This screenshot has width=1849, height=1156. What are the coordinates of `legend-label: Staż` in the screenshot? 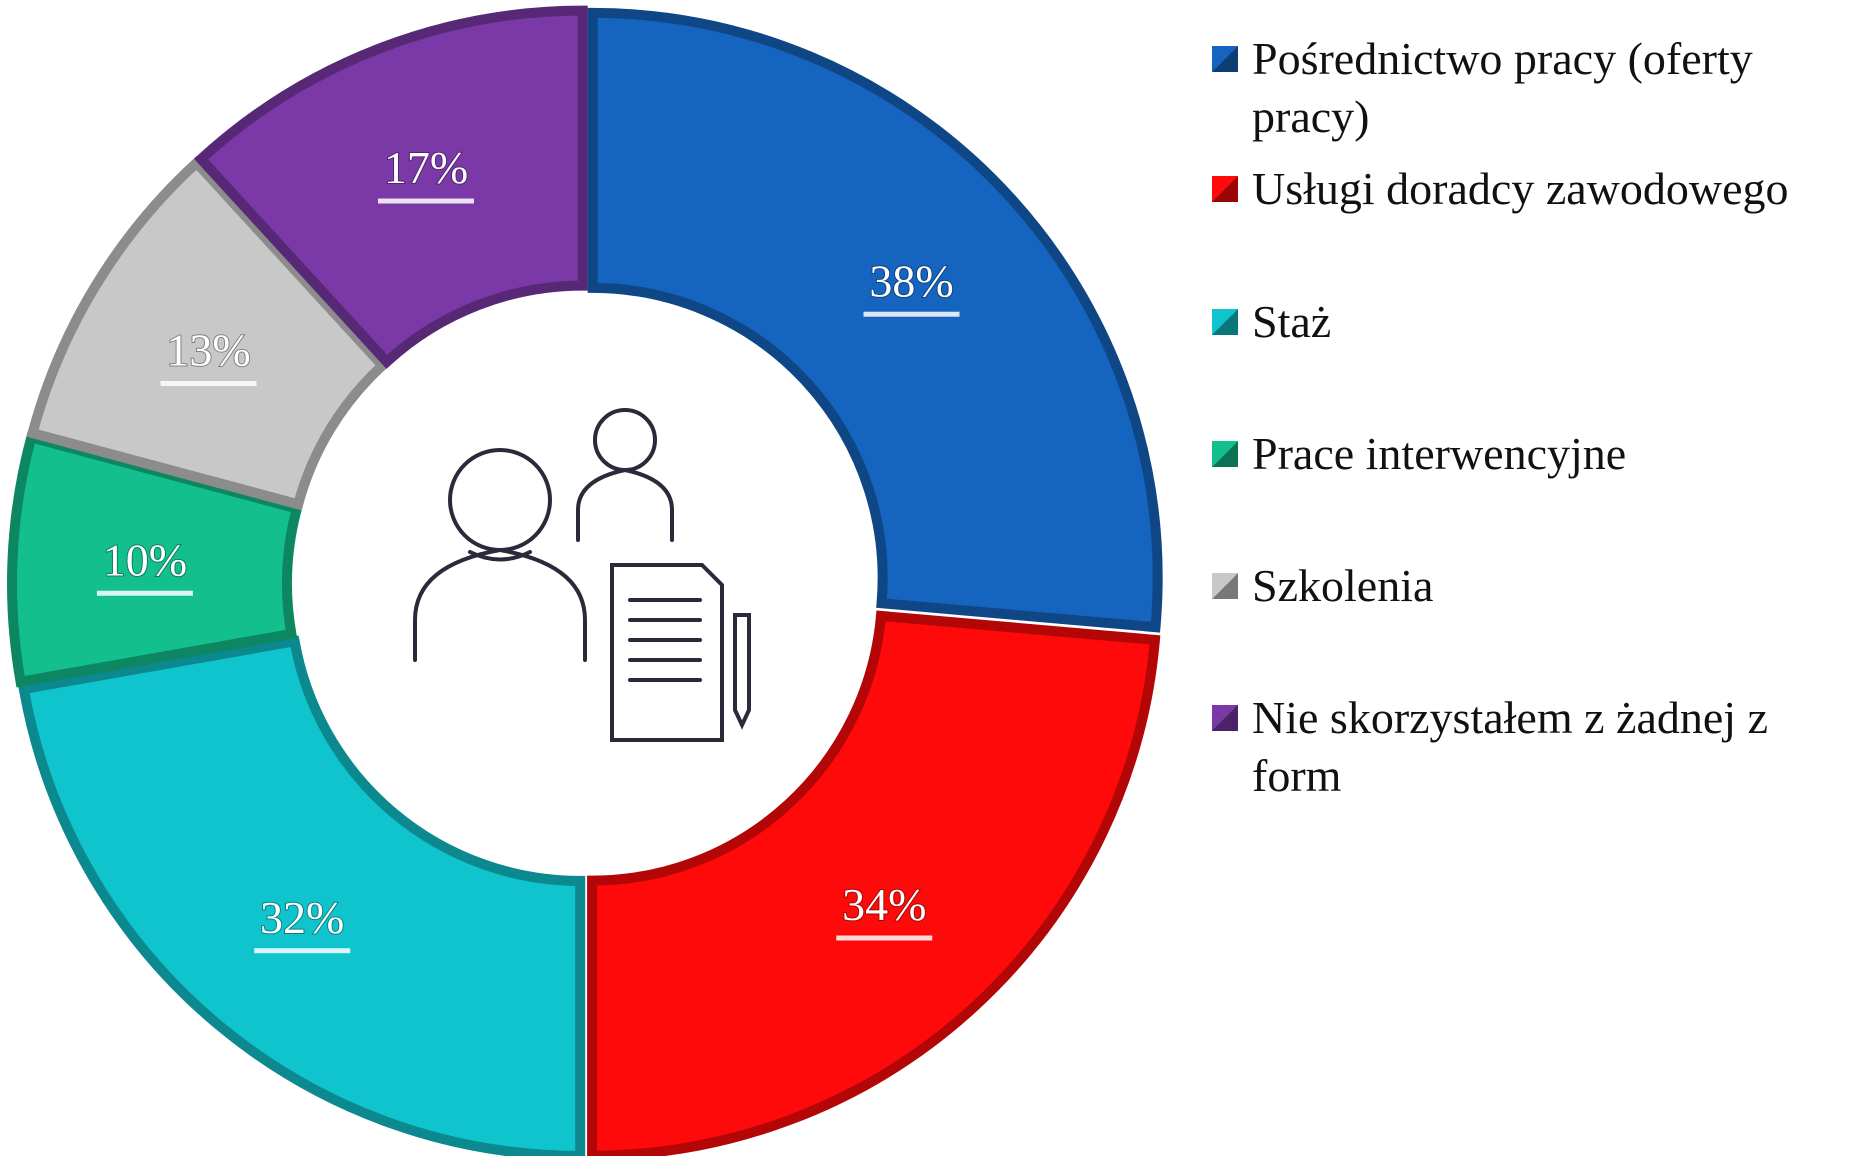 It's located at (1292, 321).